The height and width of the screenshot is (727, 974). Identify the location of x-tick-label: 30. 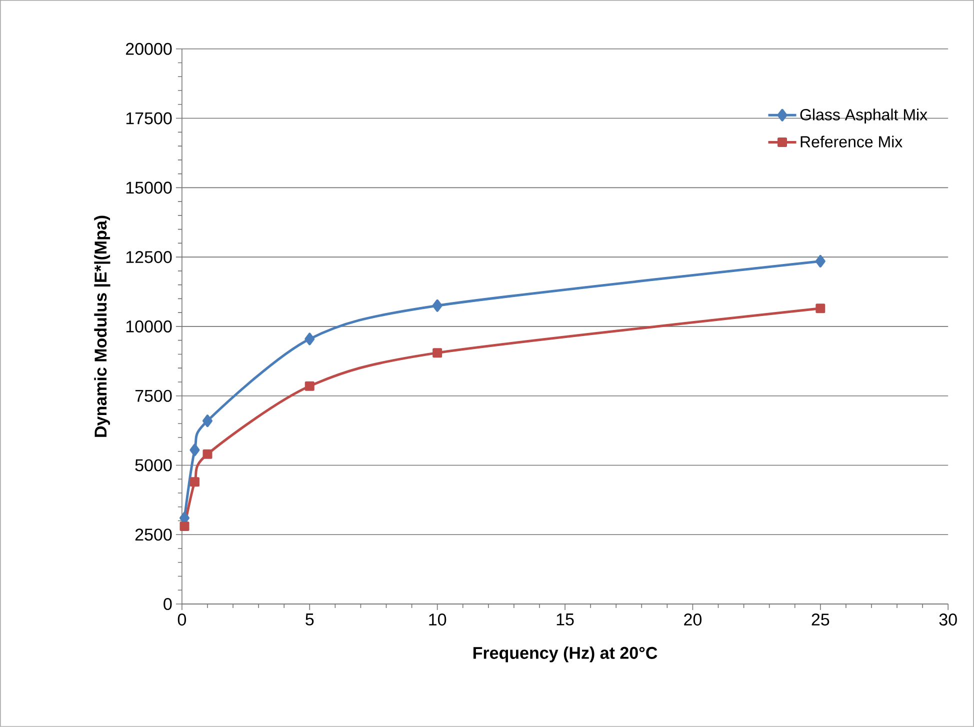
(948, 620).